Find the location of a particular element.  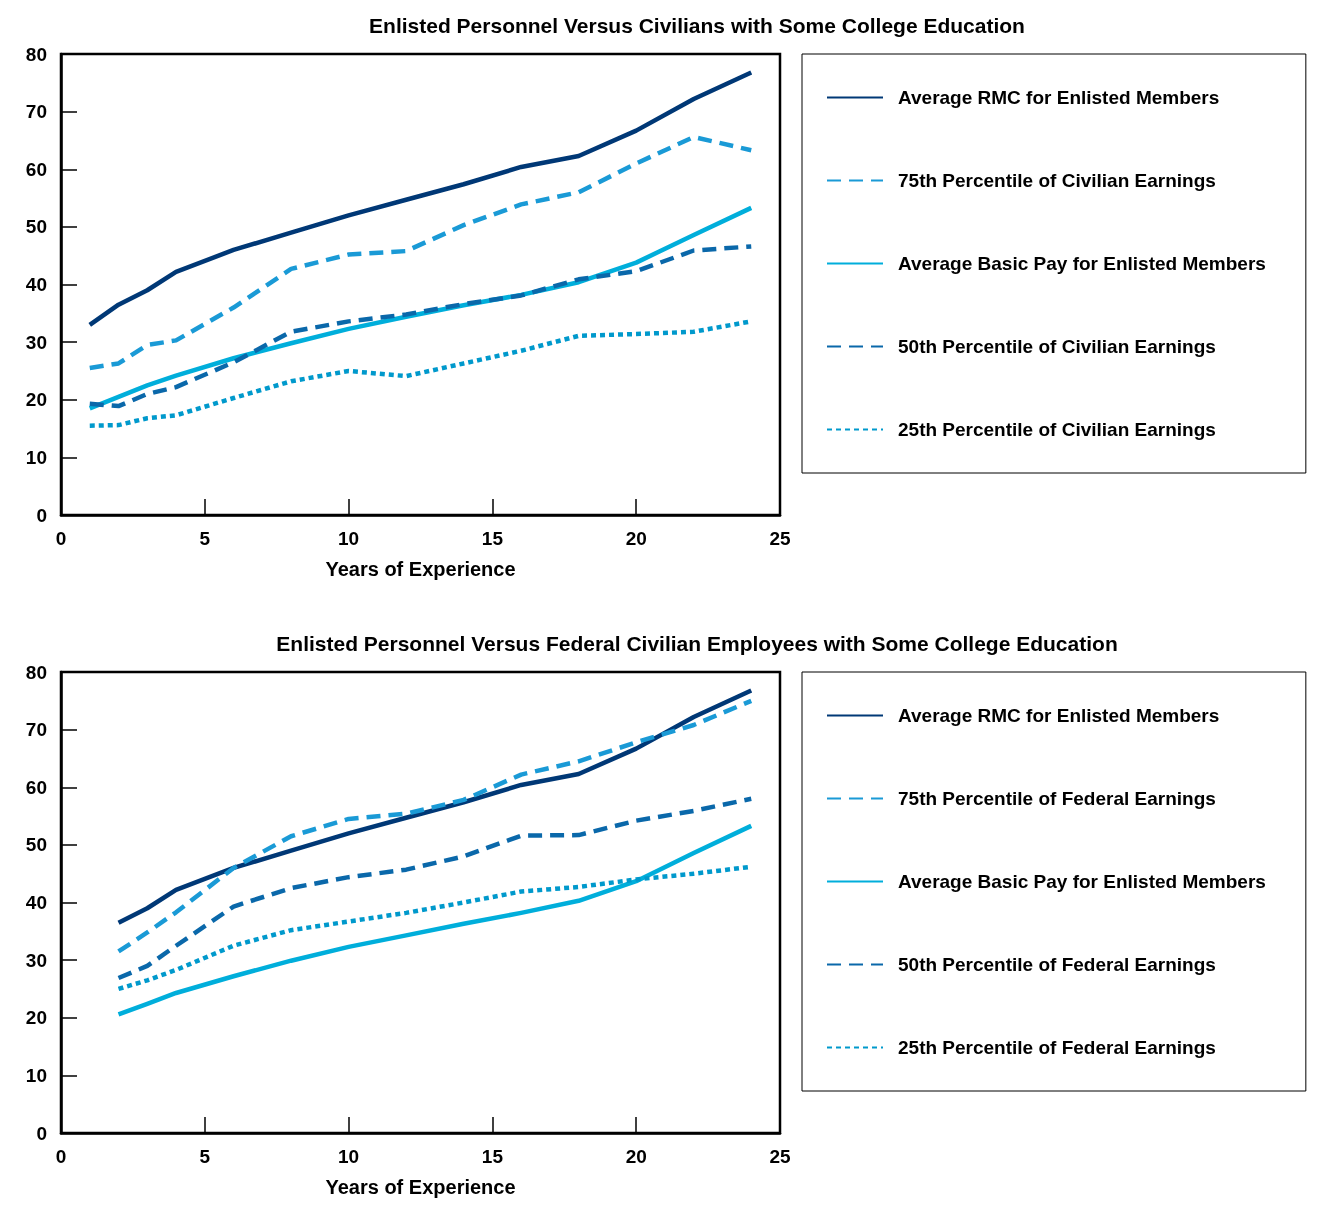

legend-label: 25th Percentile of Federal Earnings is located at coordinates (1057, 1047).